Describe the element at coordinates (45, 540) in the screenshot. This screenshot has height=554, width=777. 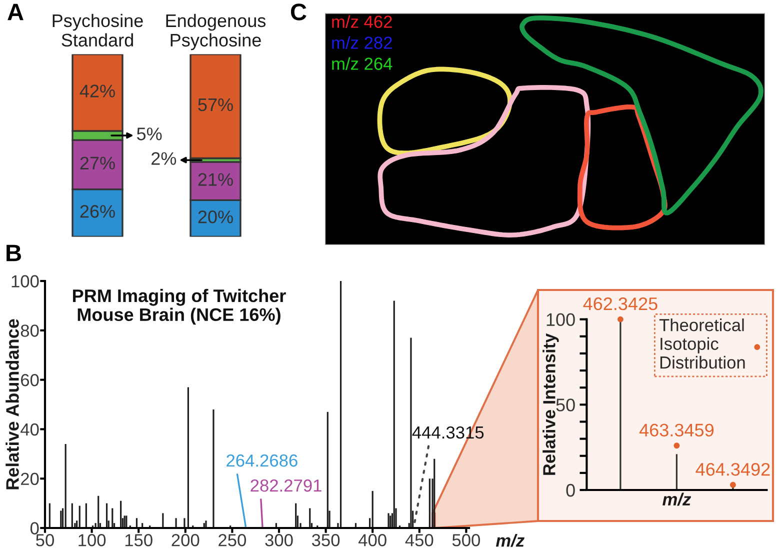
I see `x-tick-label: 50` at that location.